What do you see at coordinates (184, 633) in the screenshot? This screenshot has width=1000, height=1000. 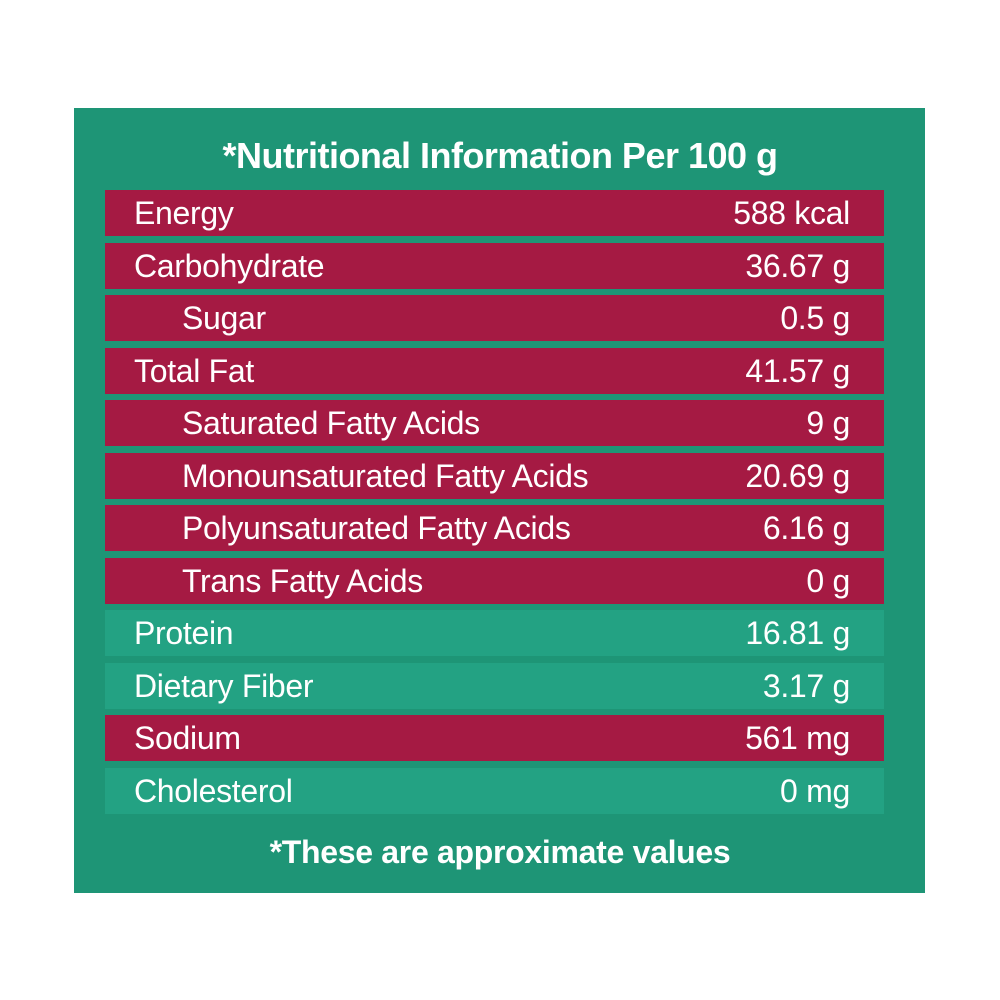 I see `row-label: Protein` at bounding box center [184, 633].